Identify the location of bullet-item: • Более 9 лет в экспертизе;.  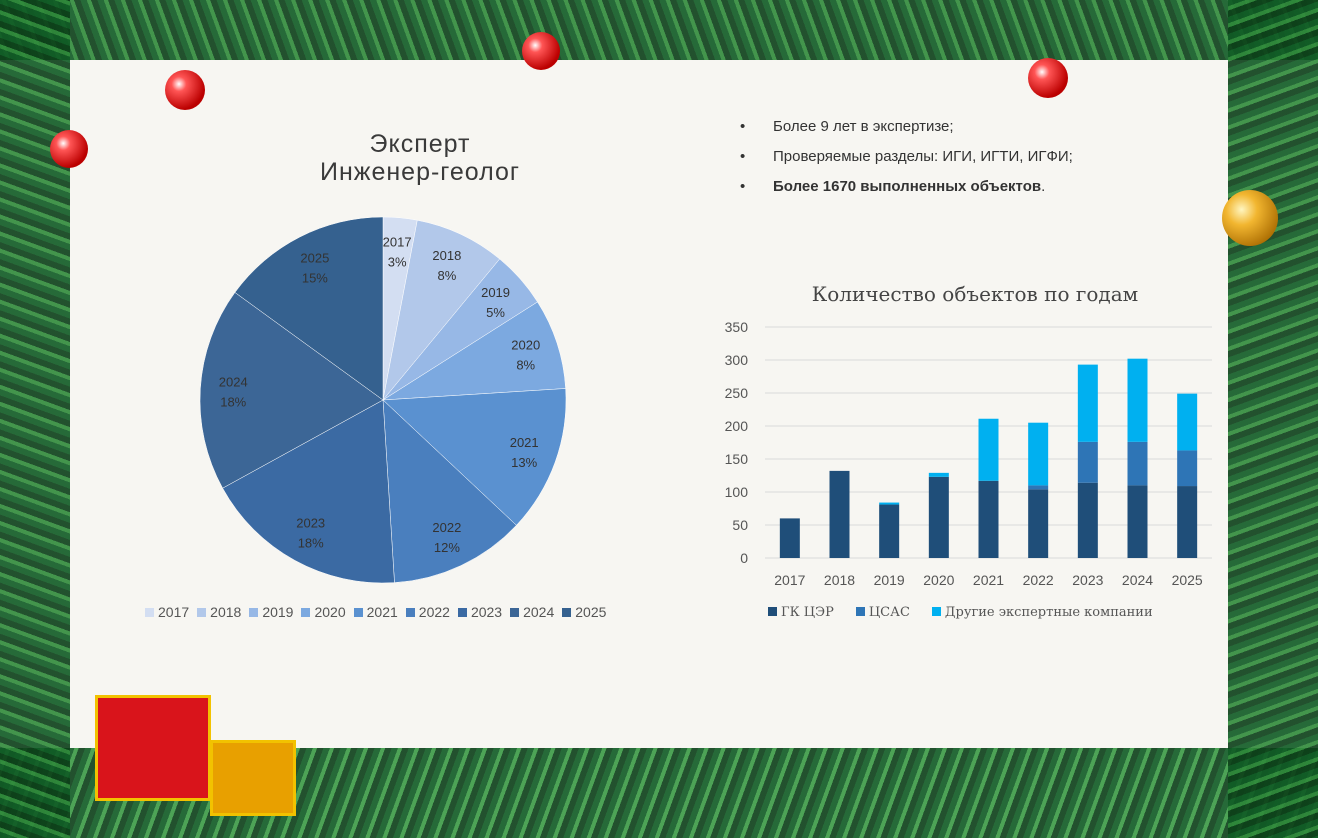
(847, 126).